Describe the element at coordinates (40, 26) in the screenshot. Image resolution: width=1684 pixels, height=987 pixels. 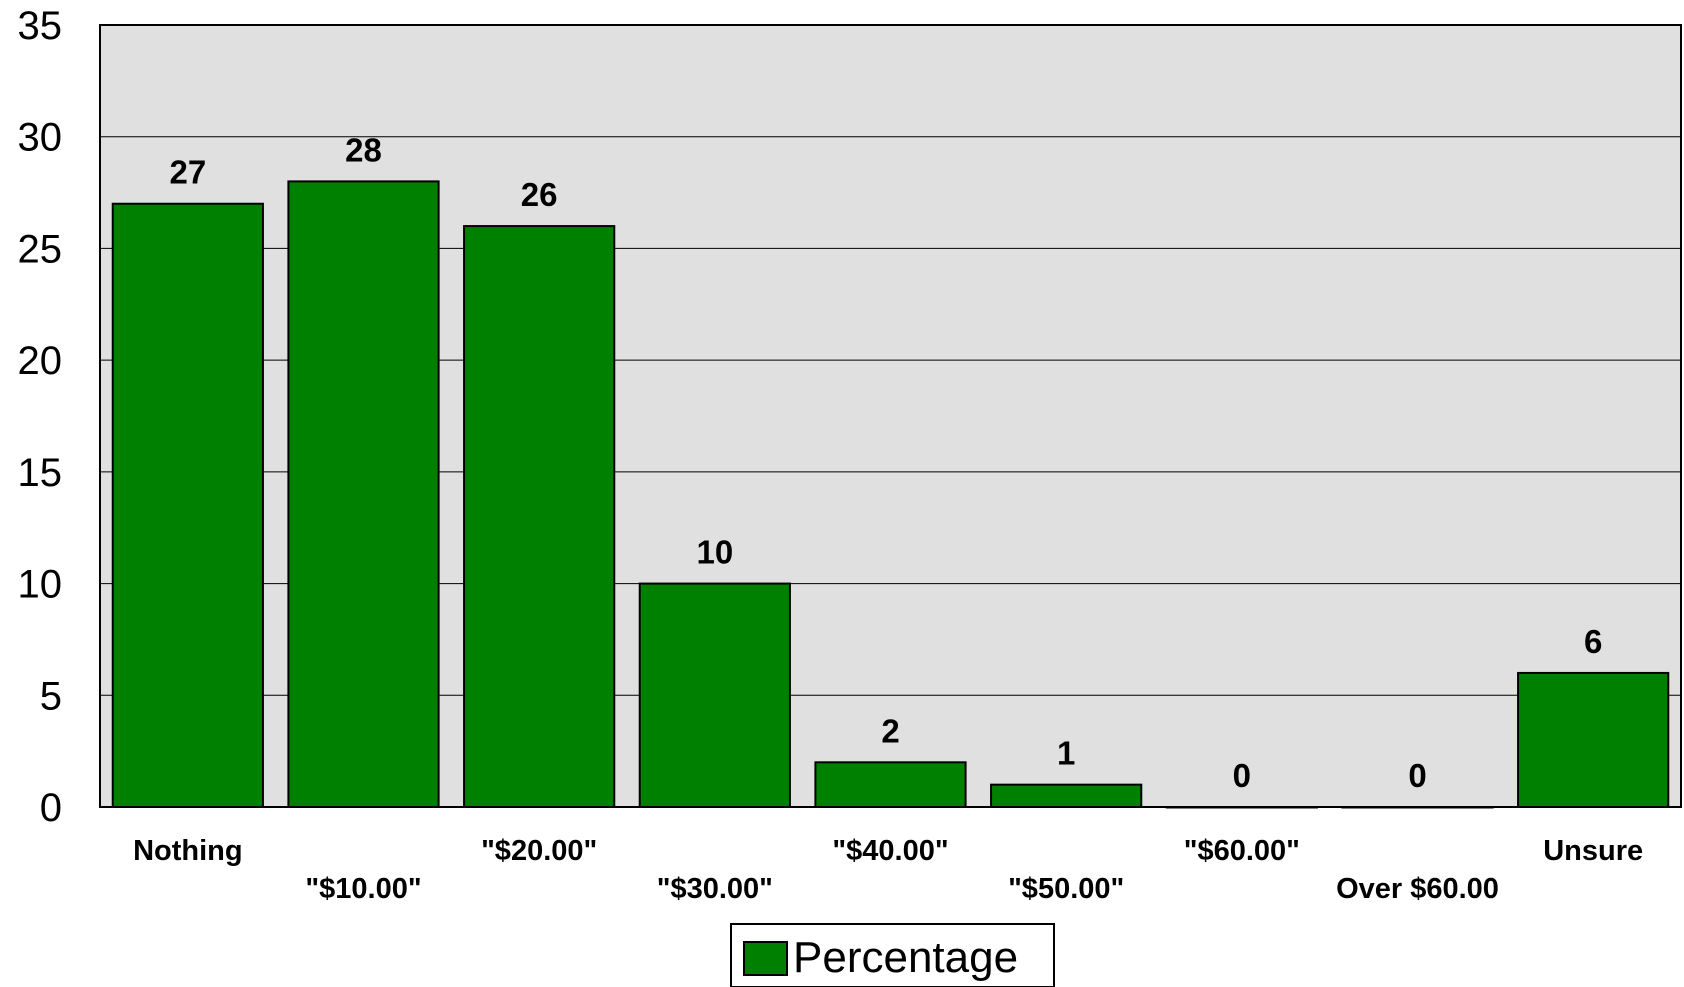
I see `y-tick-label: 35` at that location.